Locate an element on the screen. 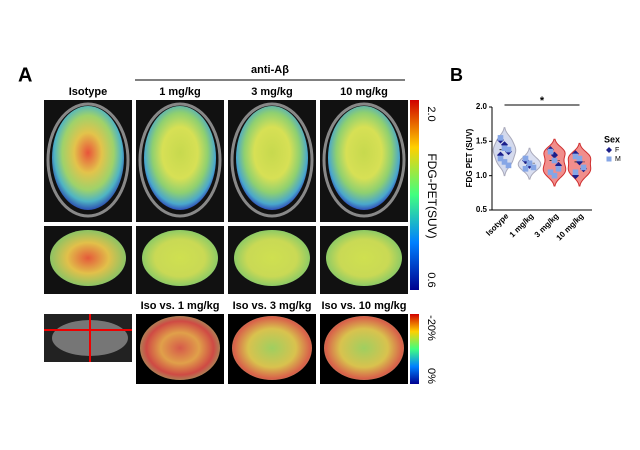  y-axis-label: FDG PET (SUV) is located at coordinates (469, 157).